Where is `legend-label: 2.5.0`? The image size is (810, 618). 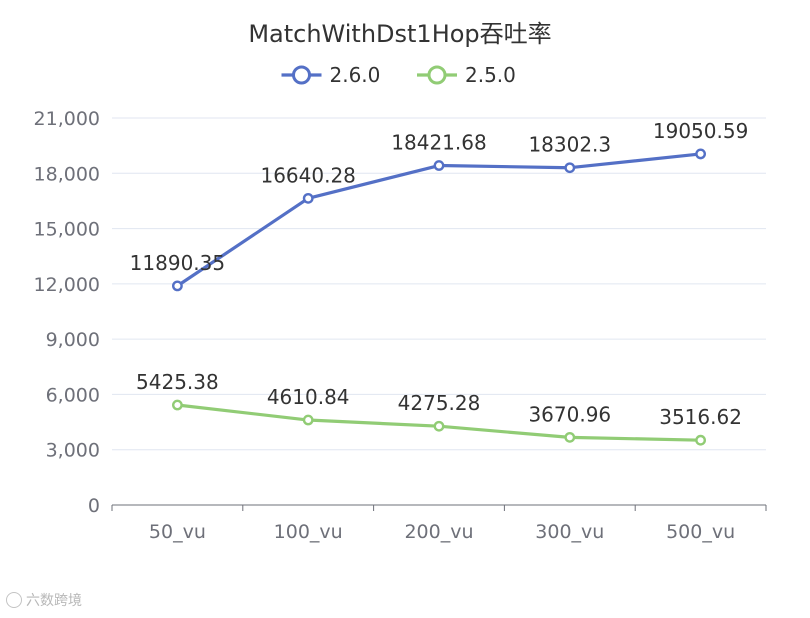 legend-label: 2.5.0 is located at coordinates (490, 75).